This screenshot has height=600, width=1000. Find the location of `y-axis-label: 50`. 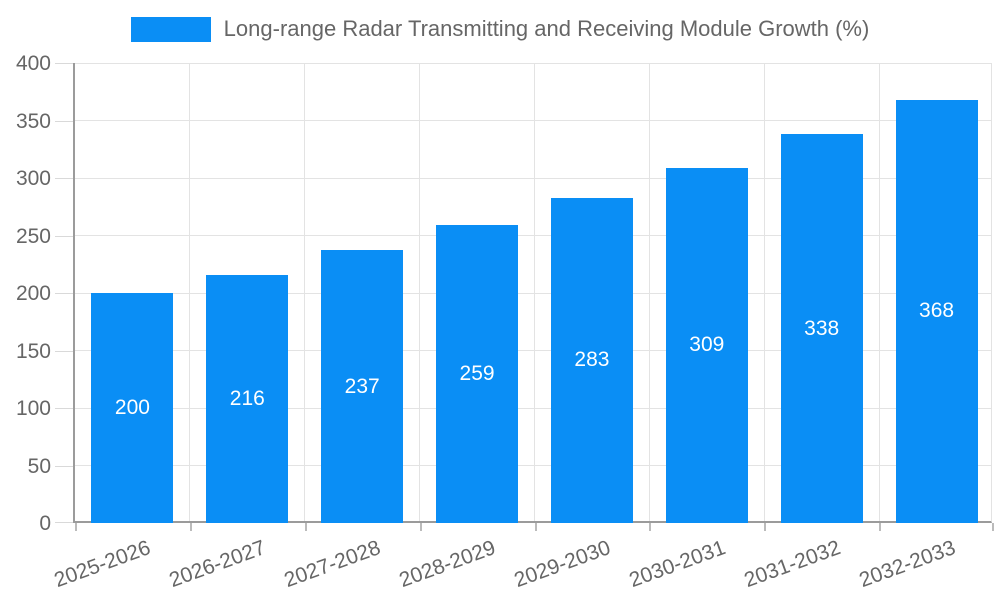

y-axis-label: 50 is located at coordinates (39, 466).